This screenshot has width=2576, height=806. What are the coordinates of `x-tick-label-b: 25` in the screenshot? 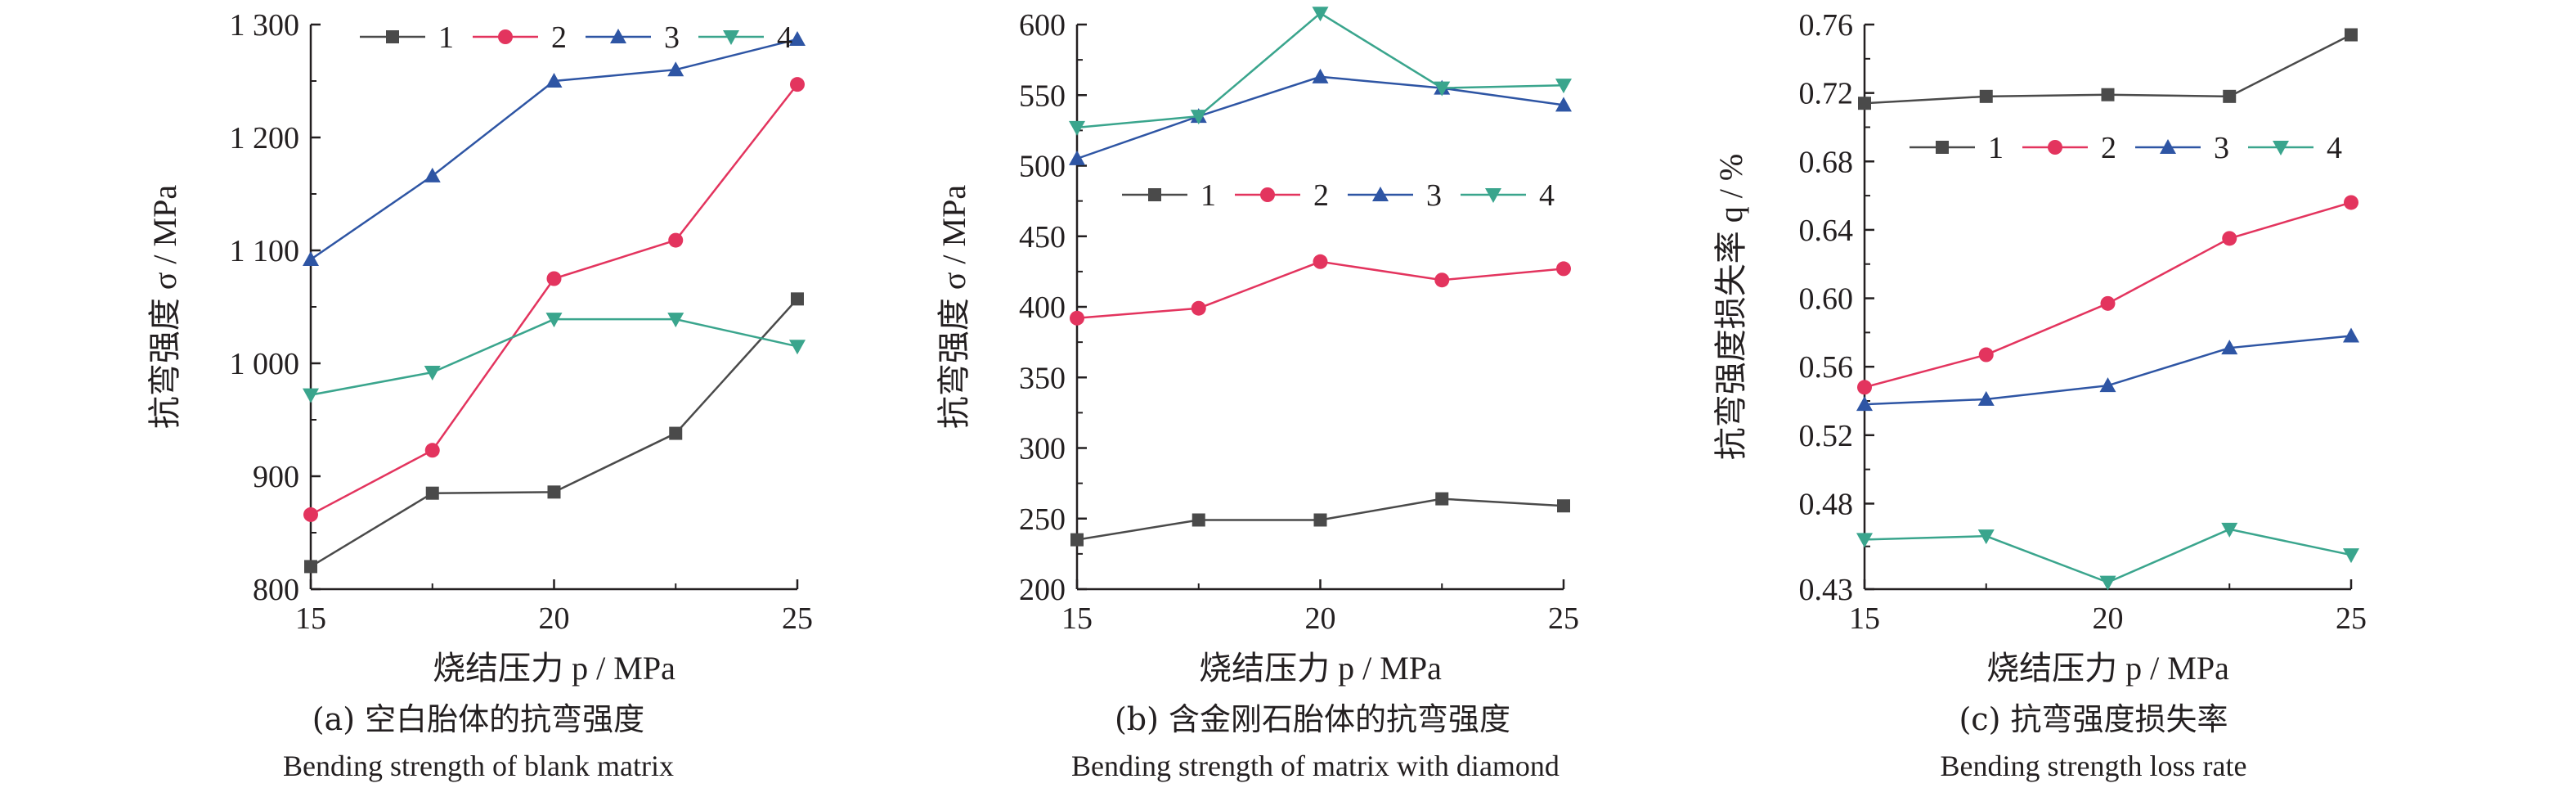 It's located at (1563, 618).